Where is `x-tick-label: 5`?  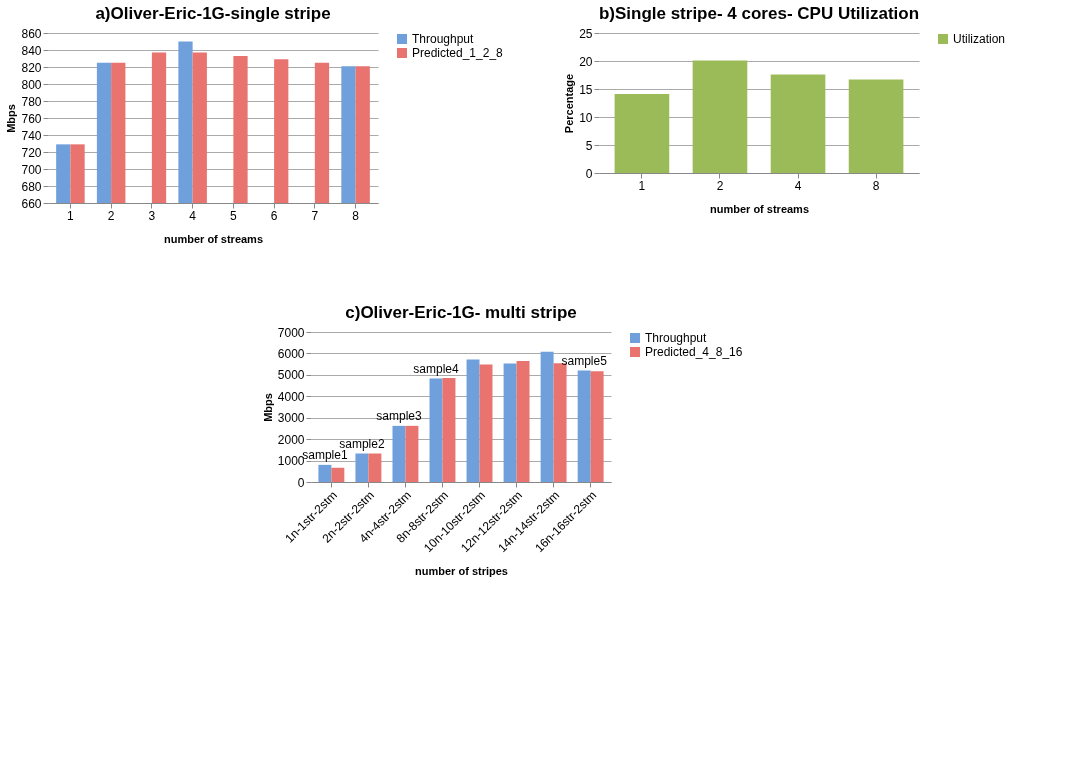
x-tick-label: 5 is located at coordinates (234, 215).